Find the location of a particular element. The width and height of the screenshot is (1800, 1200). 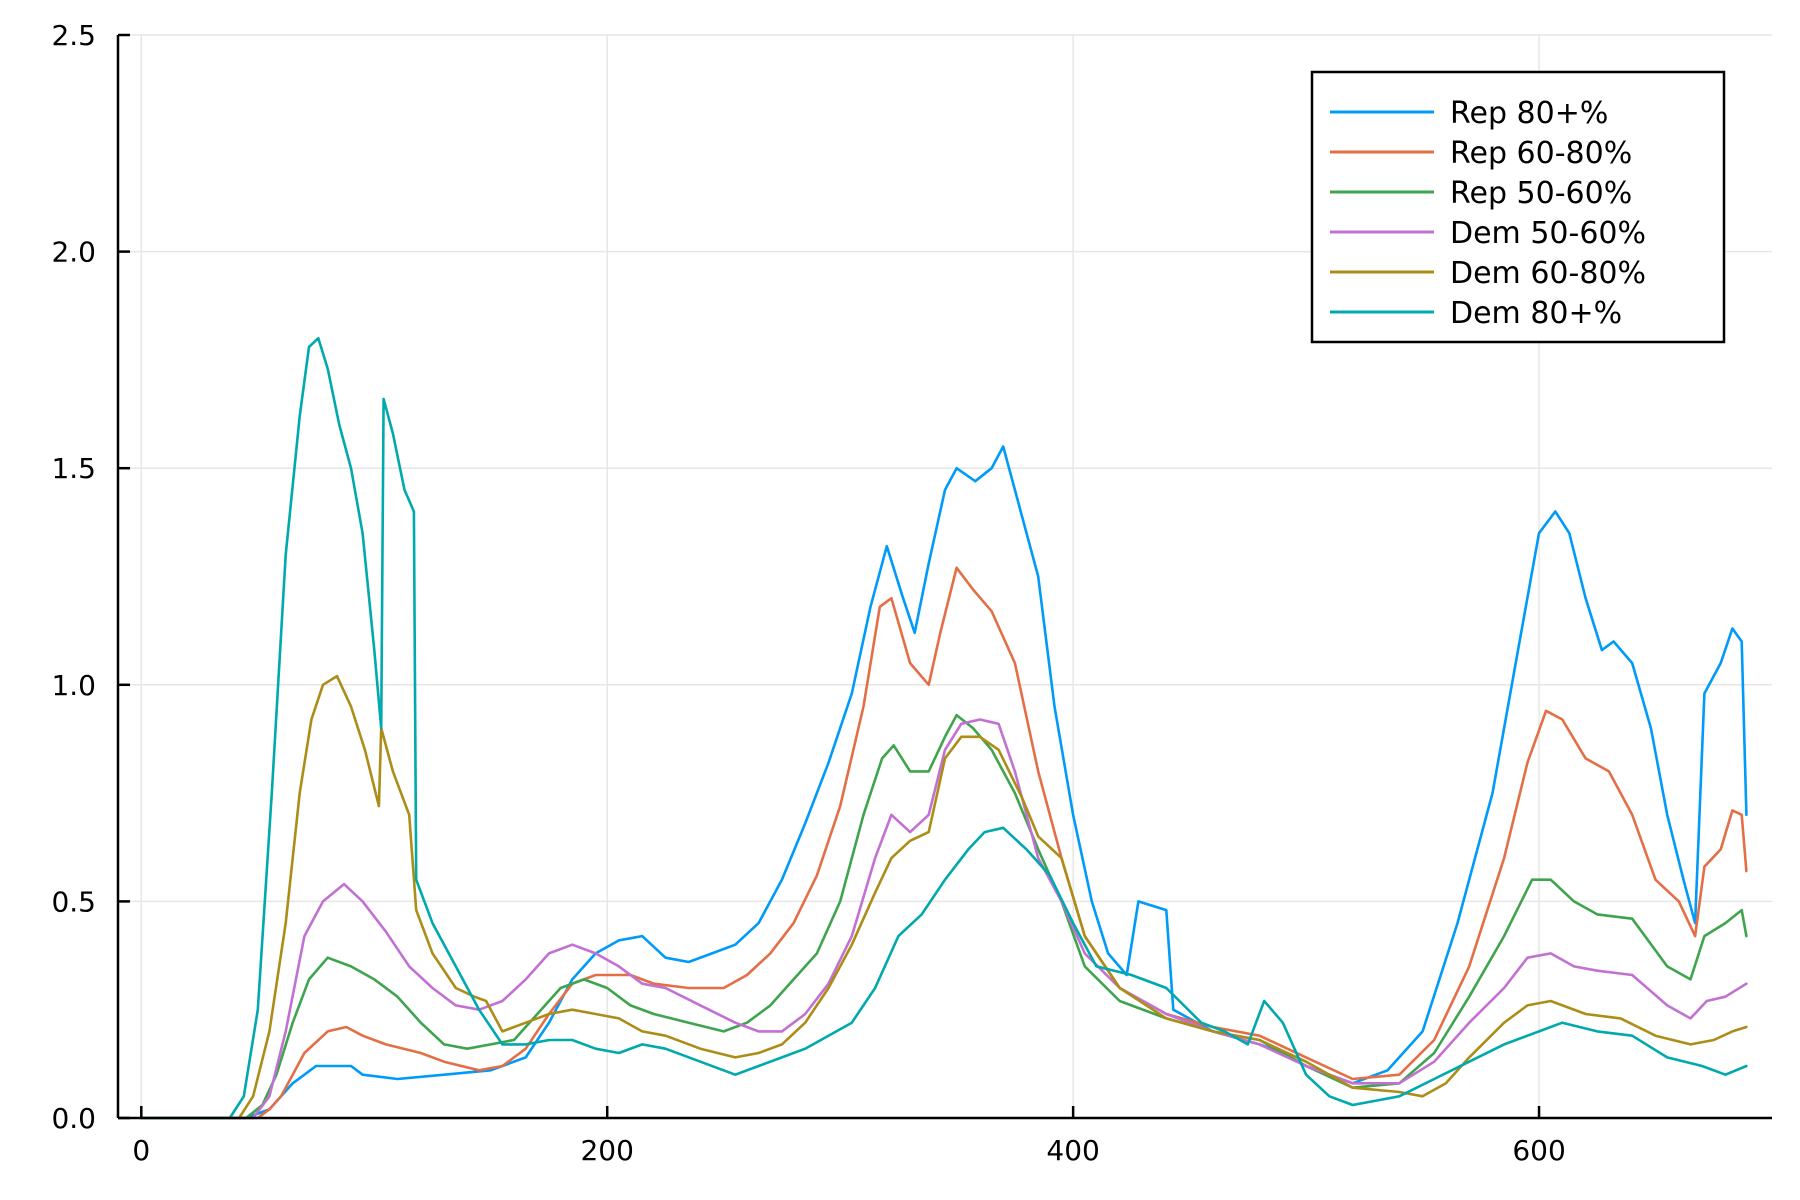

legend-label: Rep 50-60% is located at coordinates (1541, 193).